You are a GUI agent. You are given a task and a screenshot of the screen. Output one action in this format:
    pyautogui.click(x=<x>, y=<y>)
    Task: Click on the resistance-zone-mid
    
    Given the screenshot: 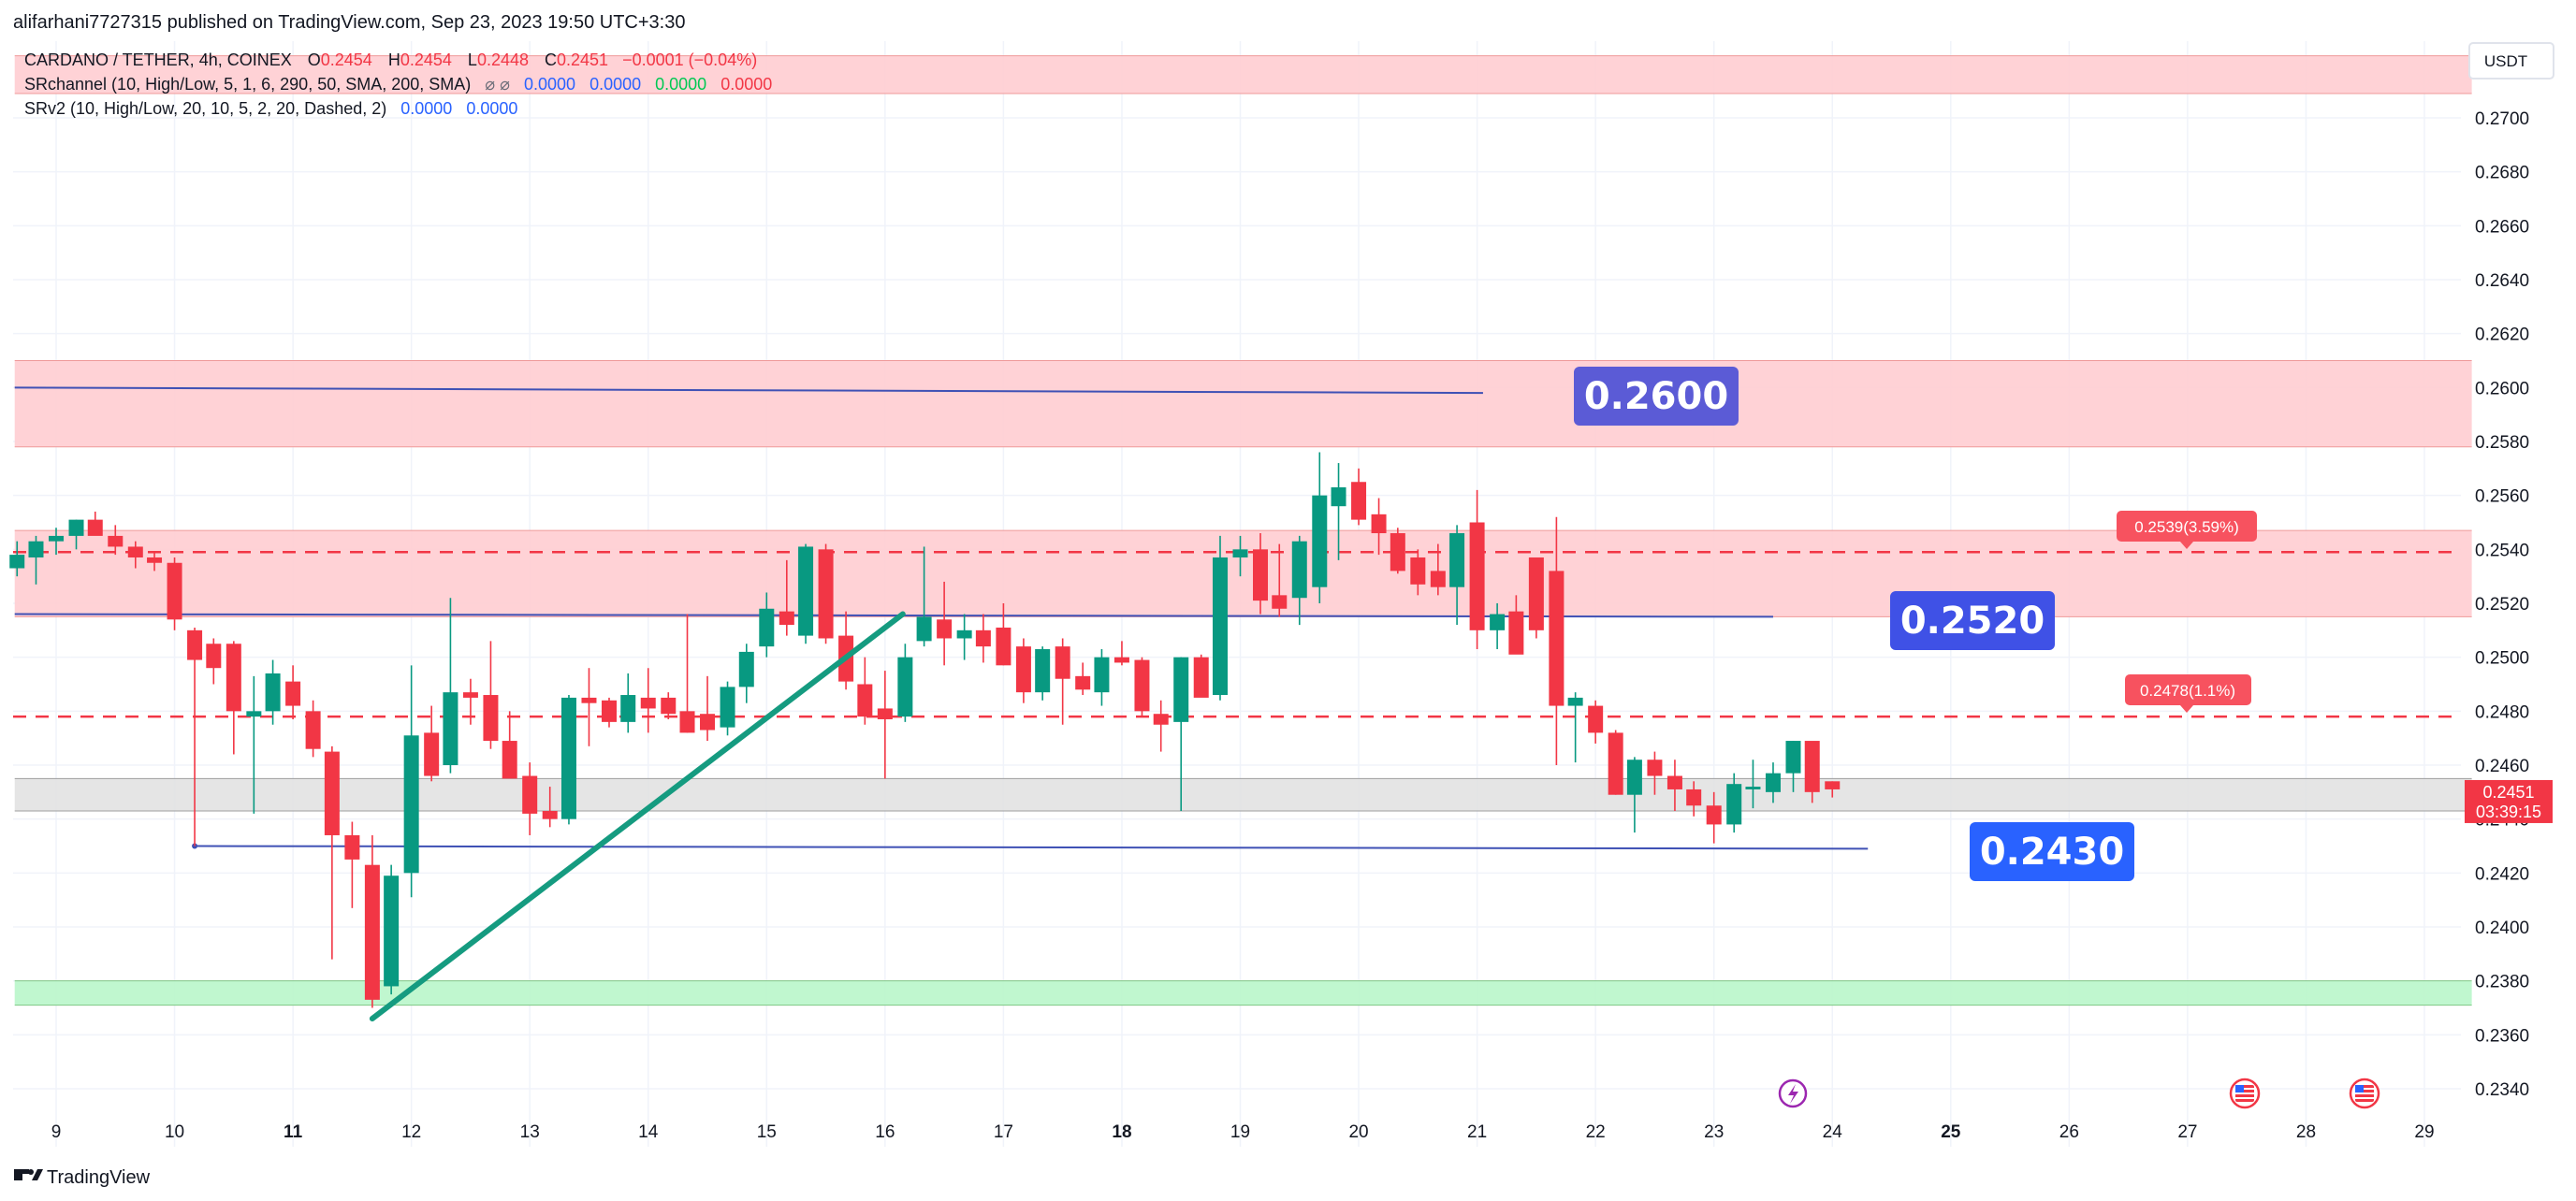 What is the action you would take?
    pyautogui.click(x=1243, y=573)
    